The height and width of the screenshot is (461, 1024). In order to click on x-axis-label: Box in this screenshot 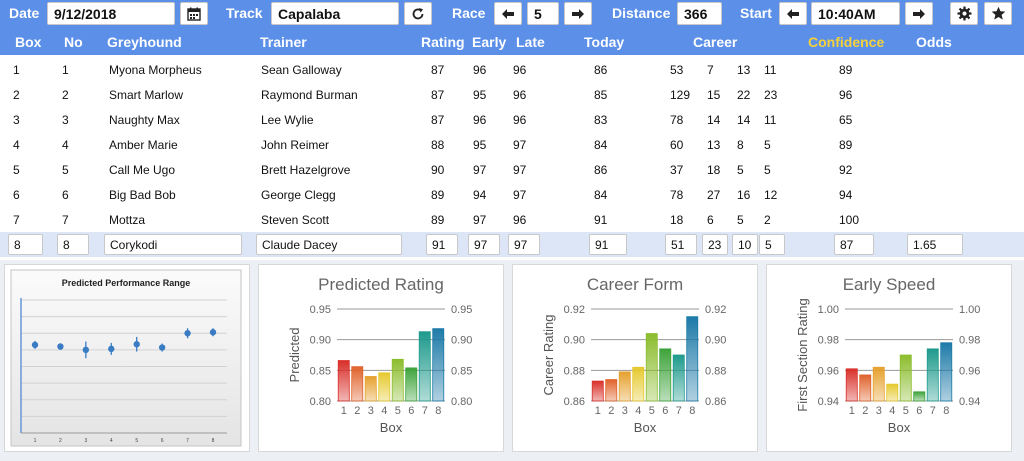, I will do `click(391, 427)`.